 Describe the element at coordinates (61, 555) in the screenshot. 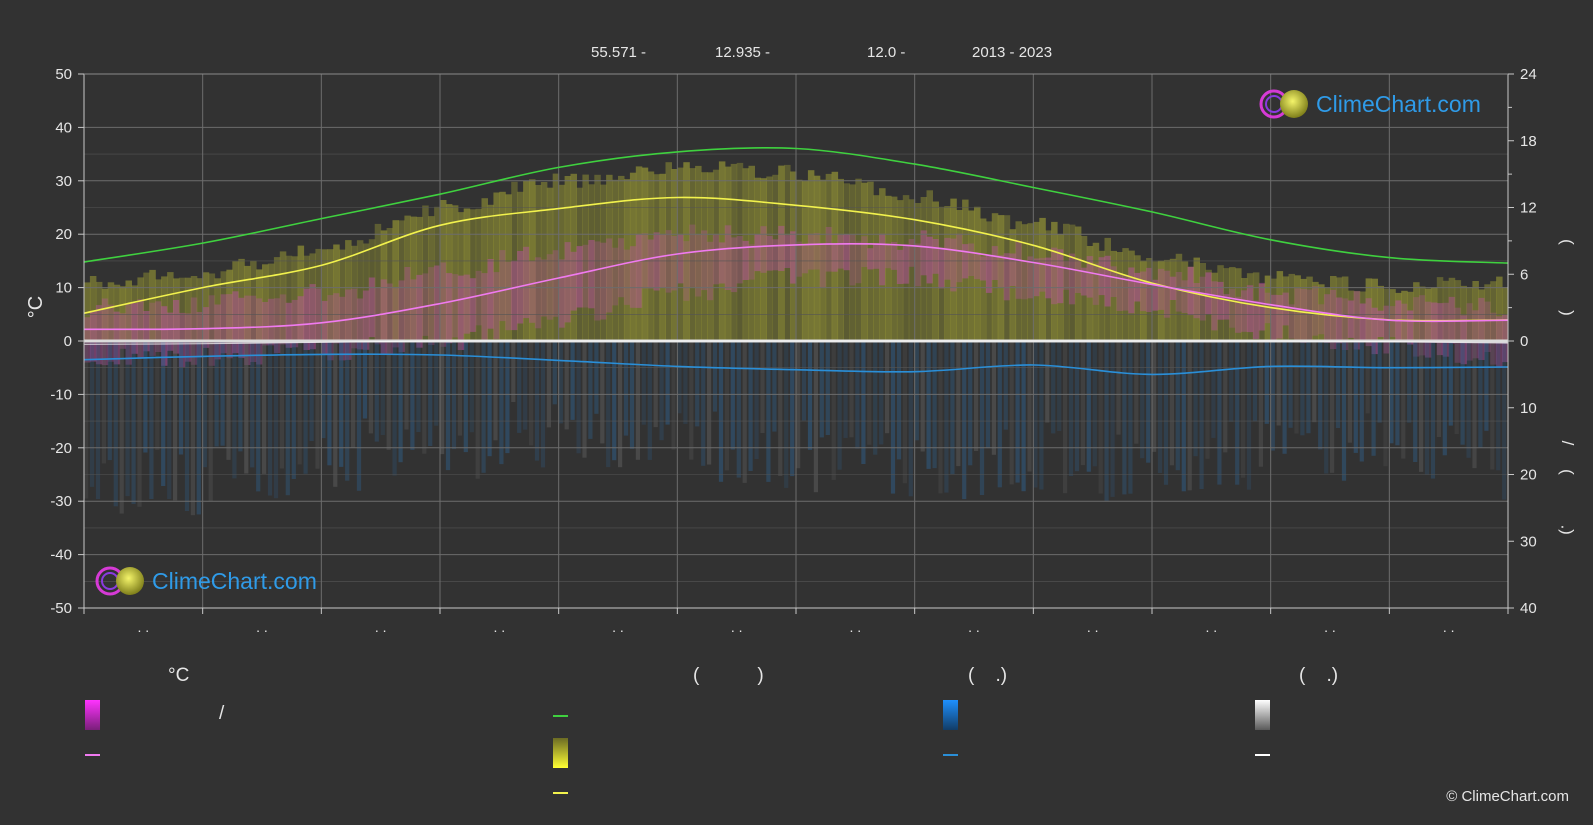

I see `left-tick-label: -40` at that location.